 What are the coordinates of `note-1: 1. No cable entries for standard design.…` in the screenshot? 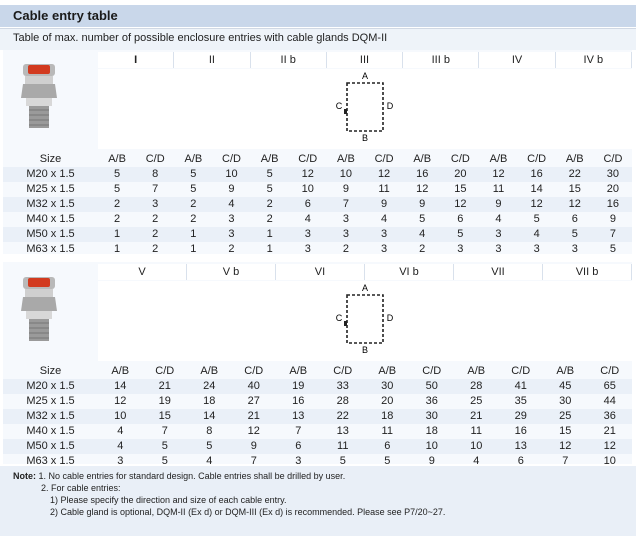 It's located at (192, 476).